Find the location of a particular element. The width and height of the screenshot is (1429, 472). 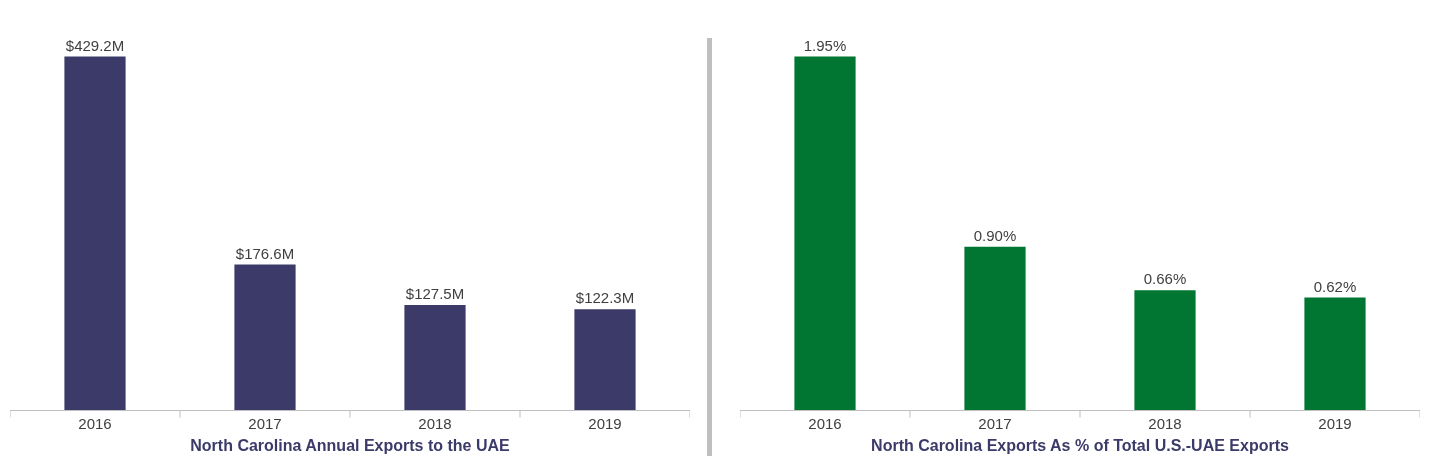

data-label: $176.6M is located at coordinates (265, 253).